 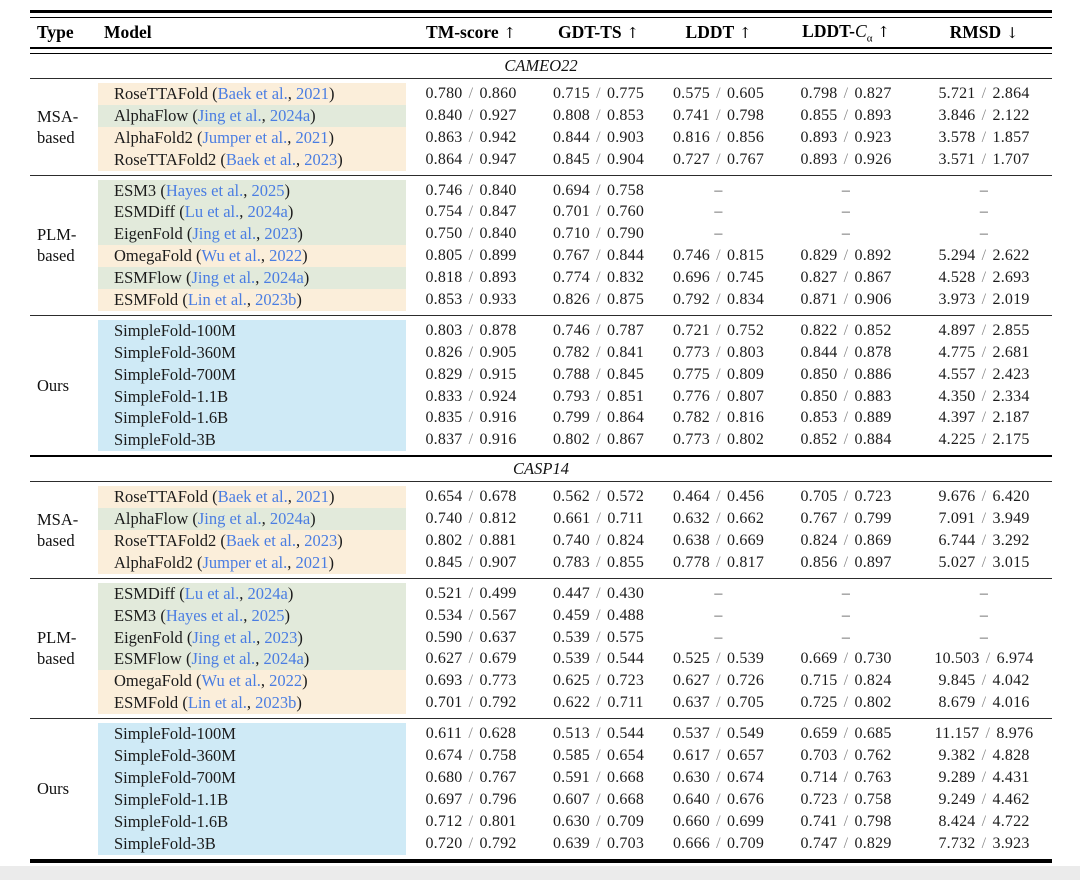 I want to click on metric-value: 0.792, so click(x=691, y=299).